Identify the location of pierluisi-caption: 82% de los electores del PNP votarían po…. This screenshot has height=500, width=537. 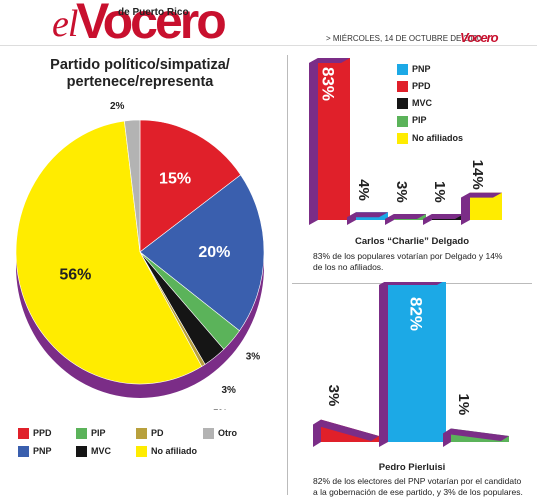
(418, 486).